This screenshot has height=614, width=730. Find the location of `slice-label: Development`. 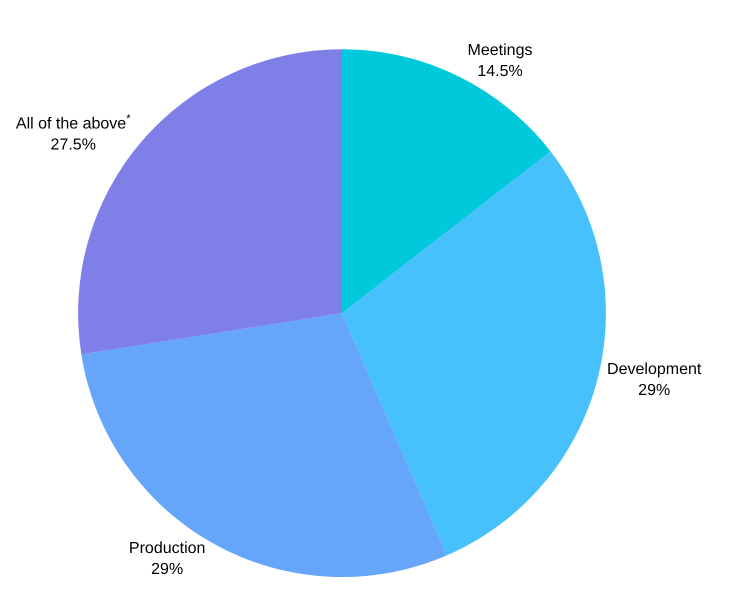

slice-label: Development is located at coordinates (654, 369).